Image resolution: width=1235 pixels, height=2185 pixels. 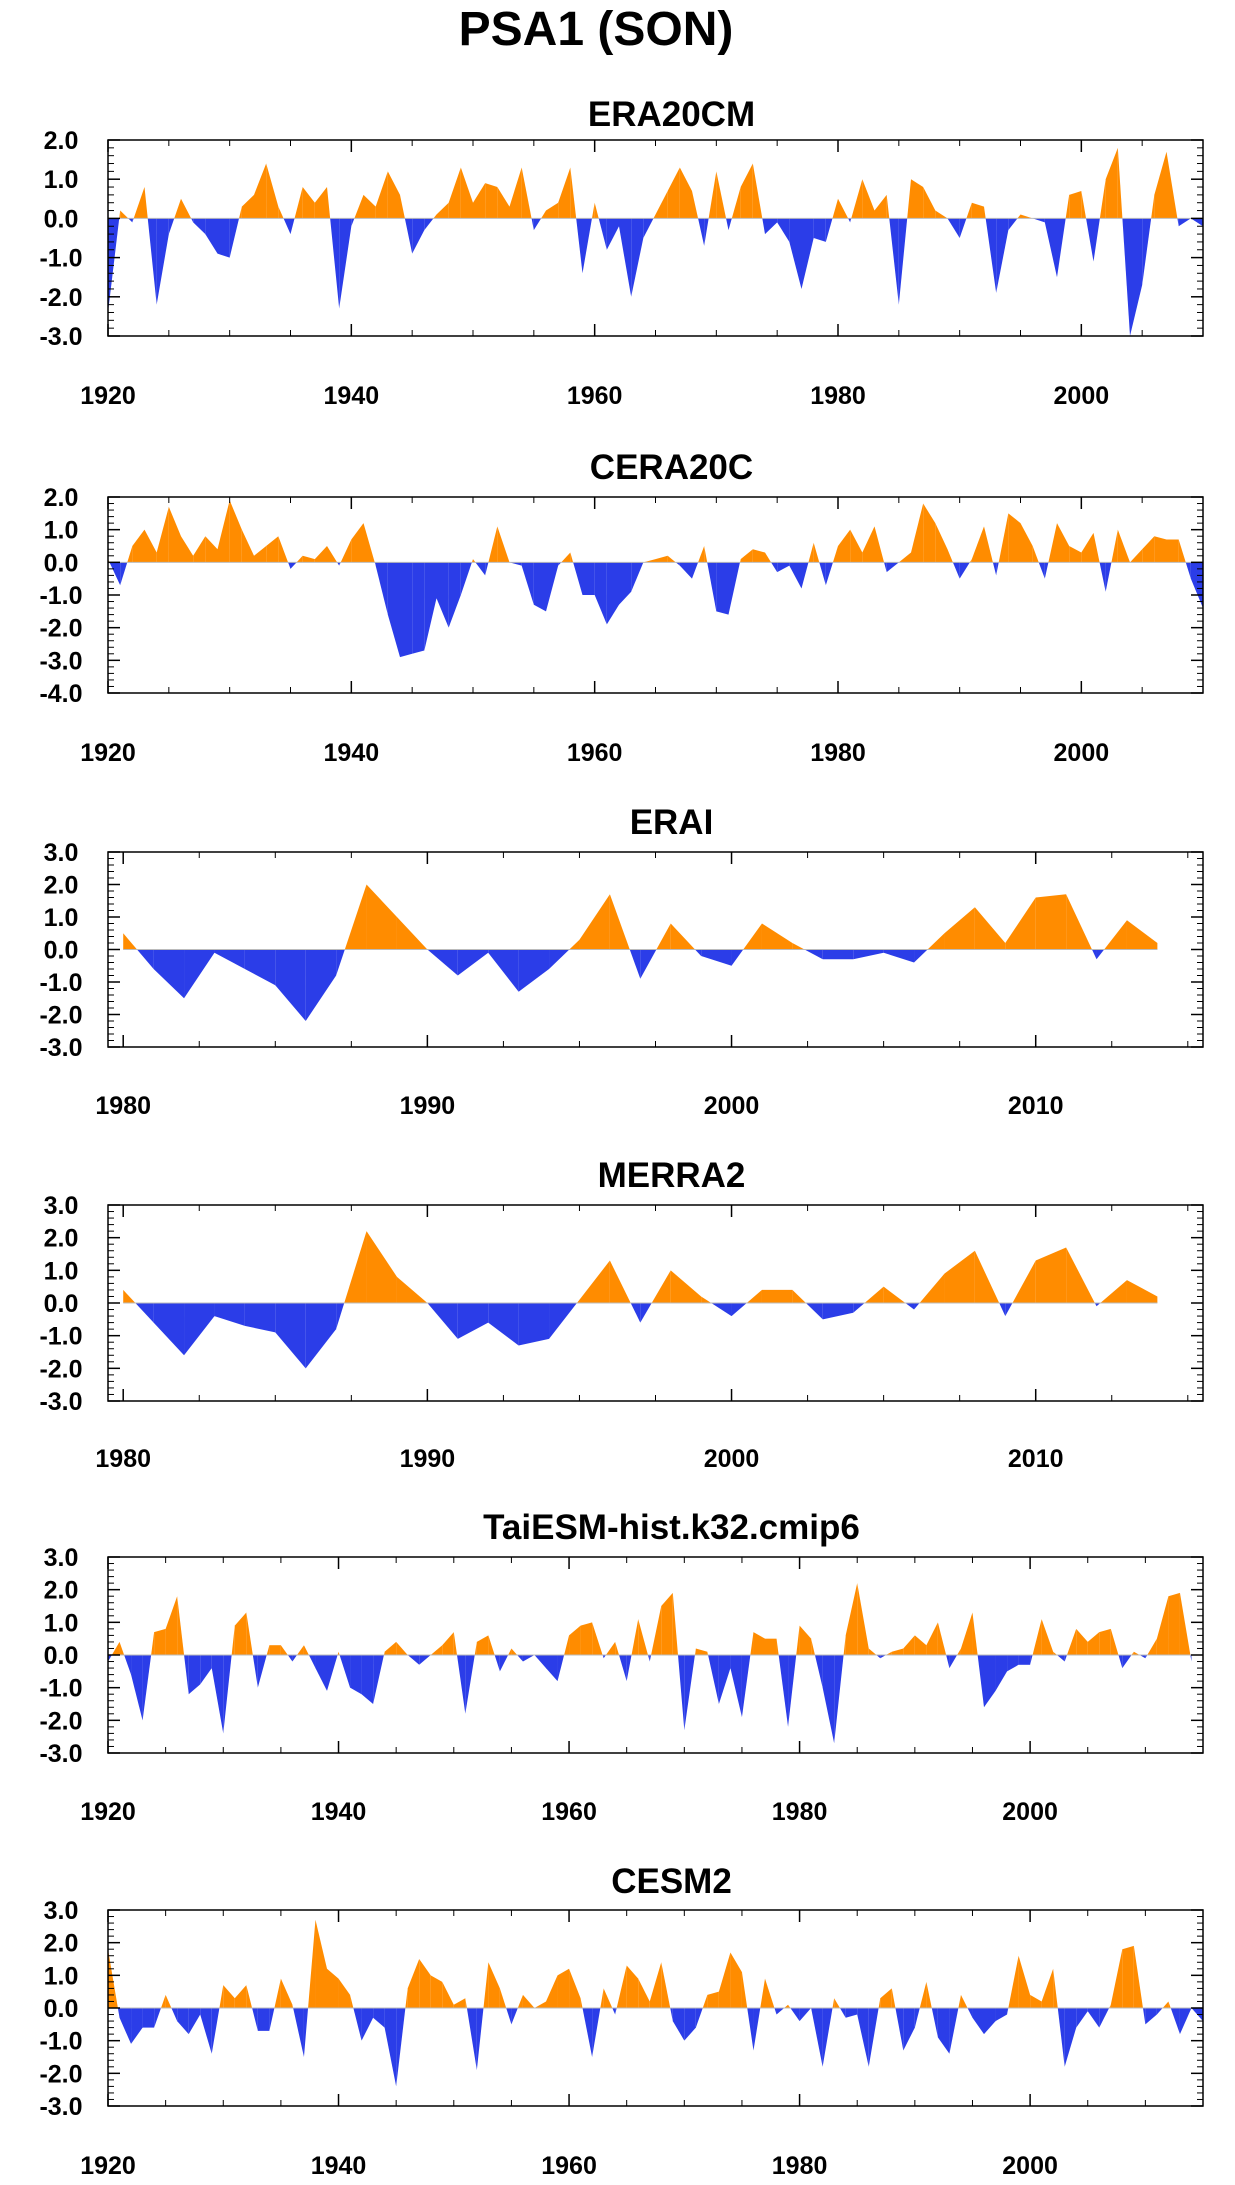 I want to click on x-tick-label: 2010, so click(x=1036, y=1106).